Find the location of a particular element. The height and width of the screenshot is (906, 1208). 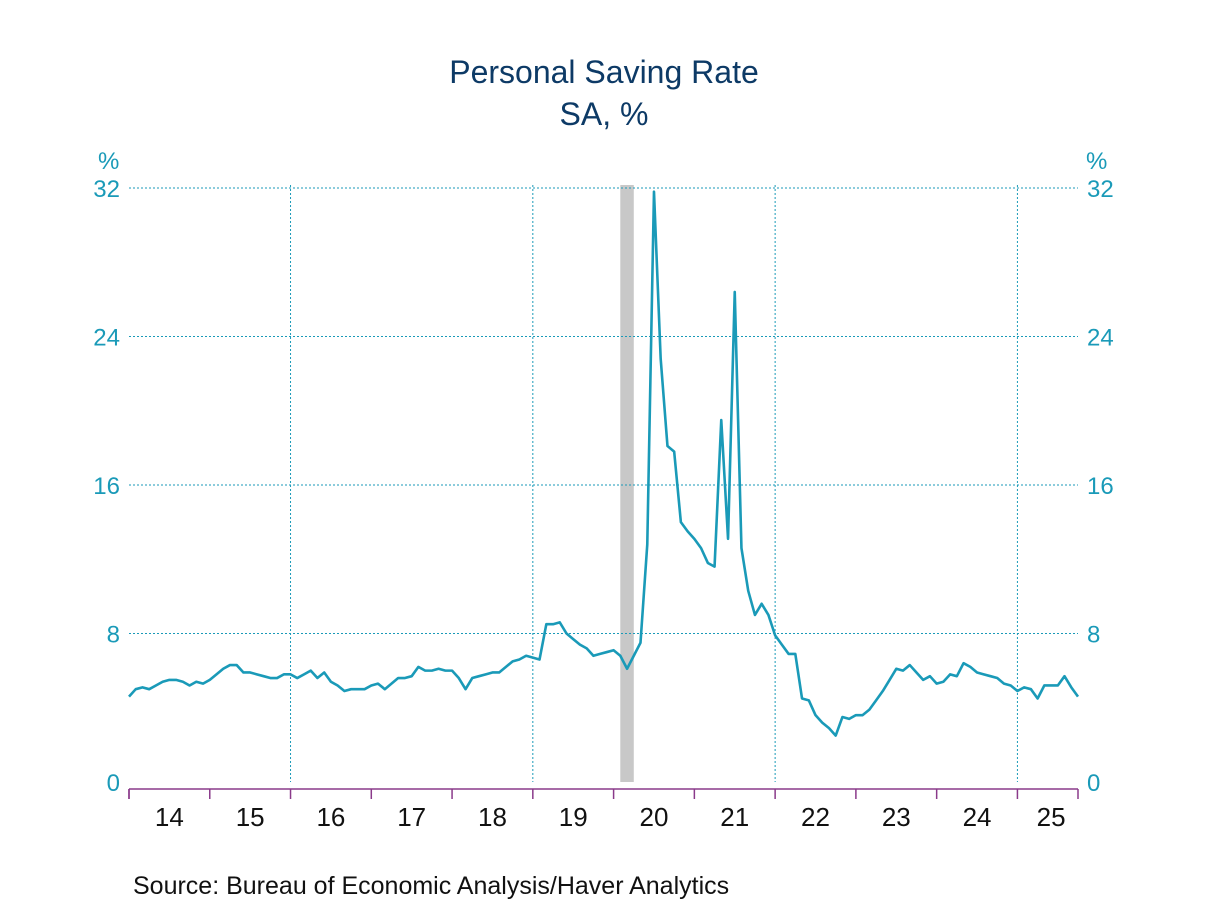

x-tick-label-23: 23 is located at coordinates (896, 817).